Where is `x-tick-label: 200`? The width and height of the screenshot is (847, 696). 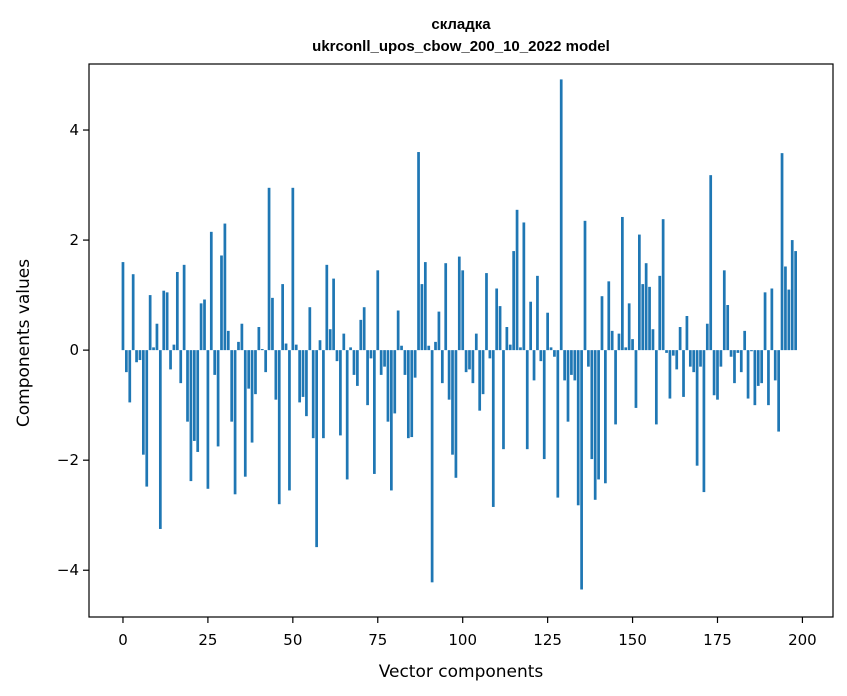
x-tick-label: 200 is located at coordinates (802, 640).